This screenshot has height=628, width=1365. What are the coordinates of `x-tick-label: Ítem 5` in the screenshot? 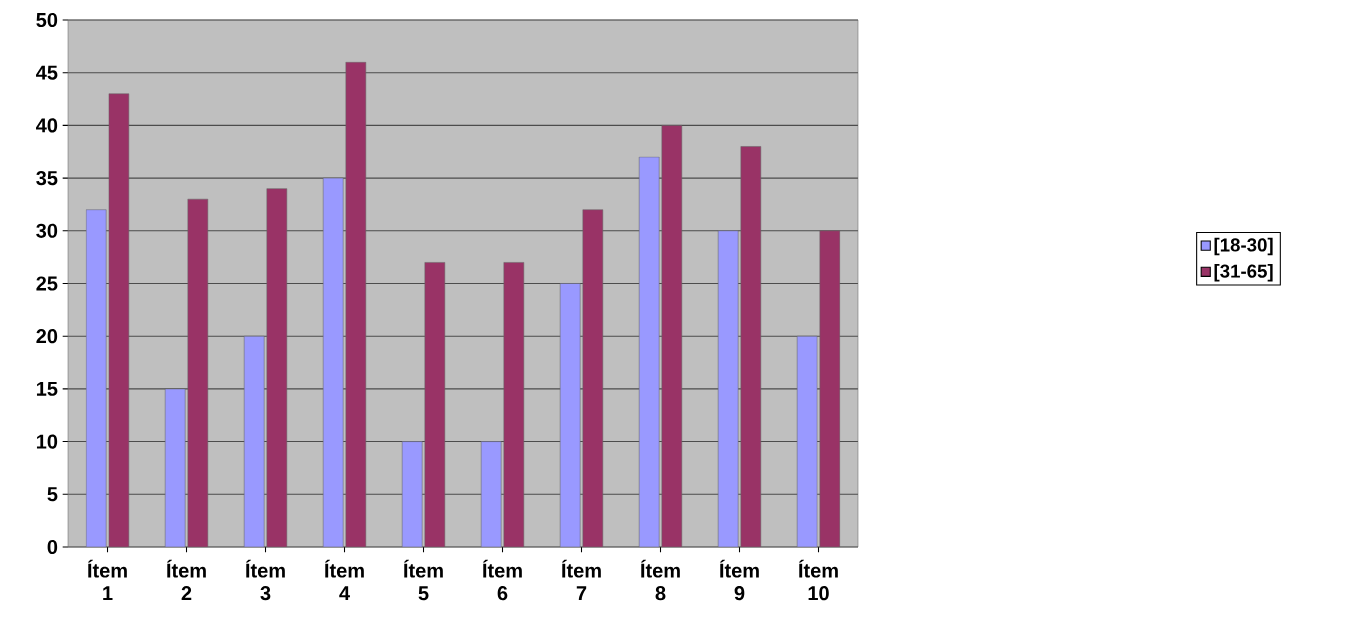 It's located at (423, 580).